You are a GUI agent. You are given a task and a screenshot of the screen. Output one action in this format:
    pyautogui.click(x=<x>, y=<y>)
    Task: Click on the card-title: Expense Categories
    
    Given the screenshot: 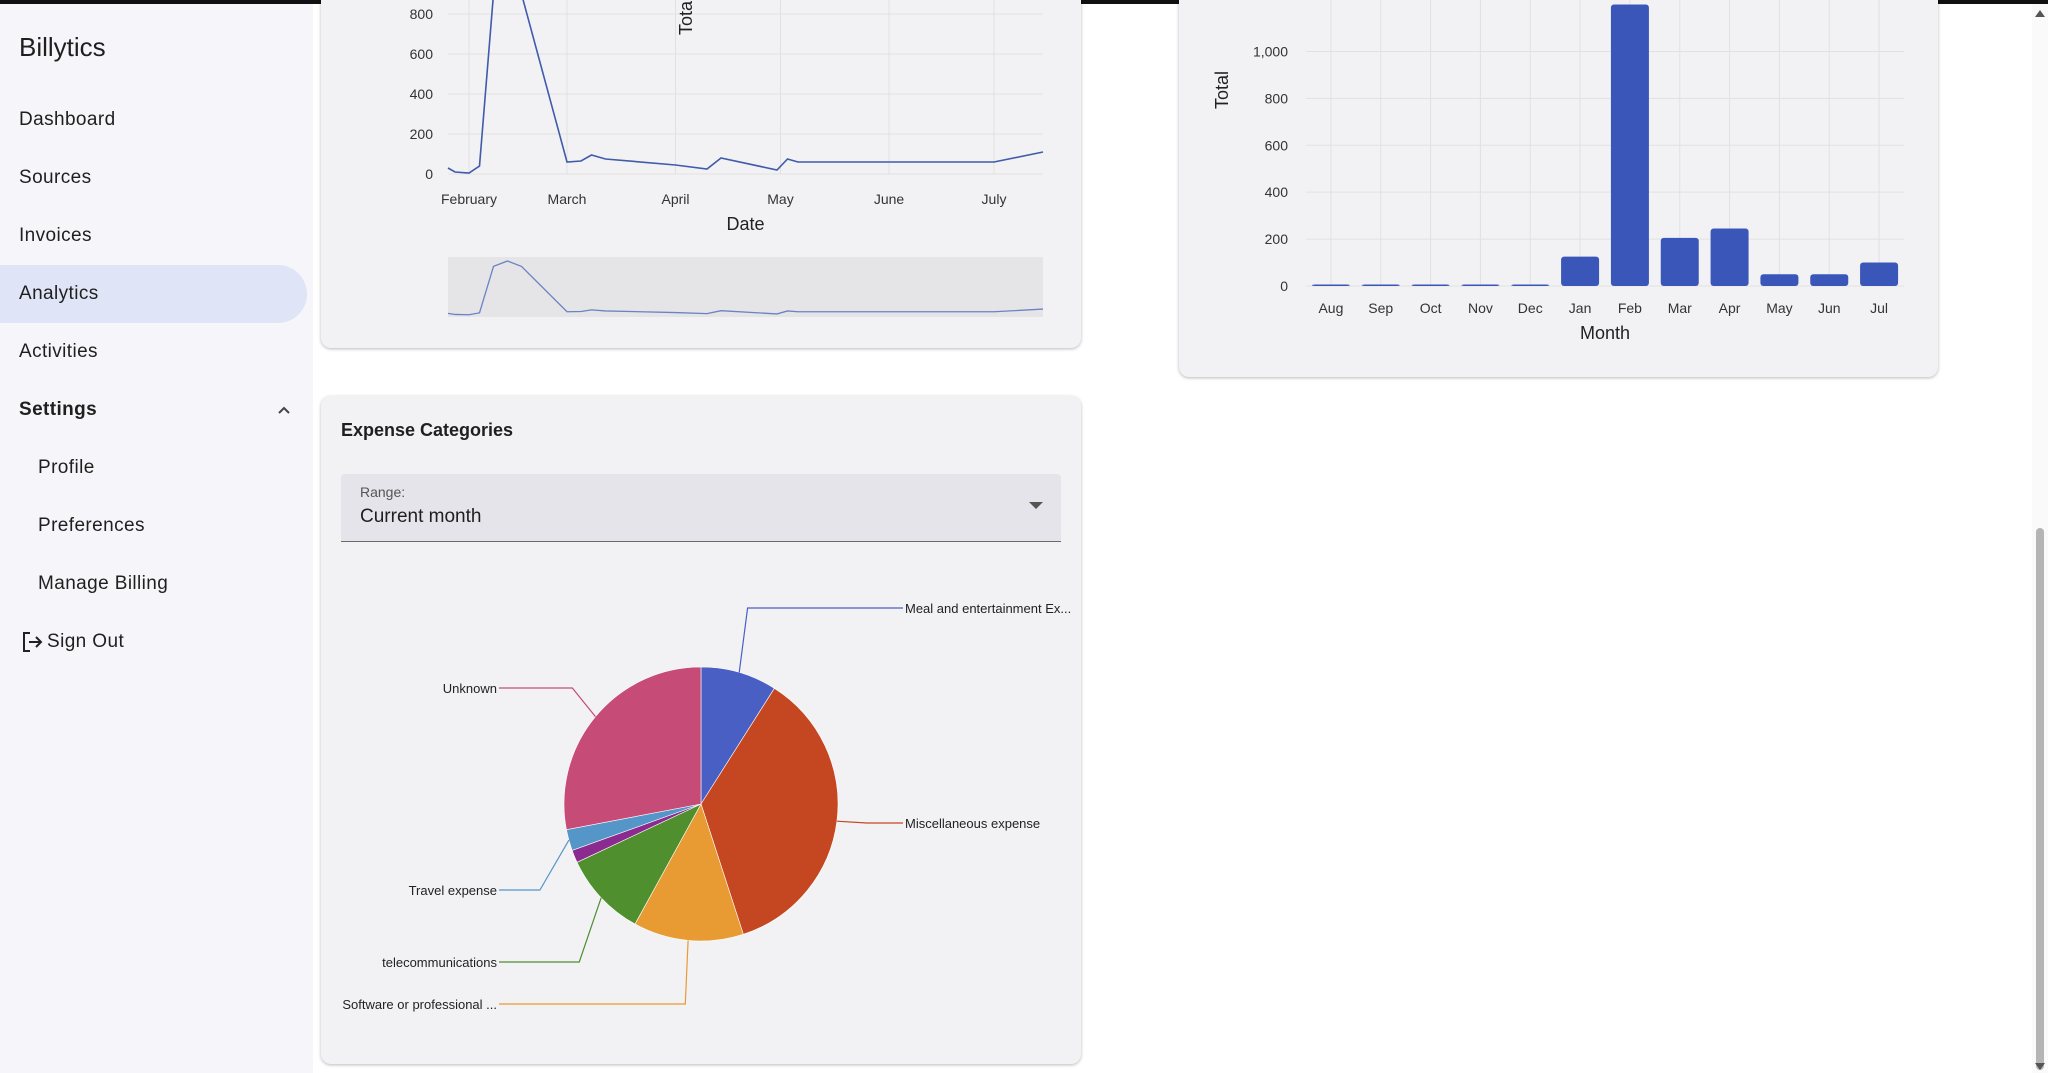 What is the action you would take?
    pyautogui.click(x=427, y=430)
    